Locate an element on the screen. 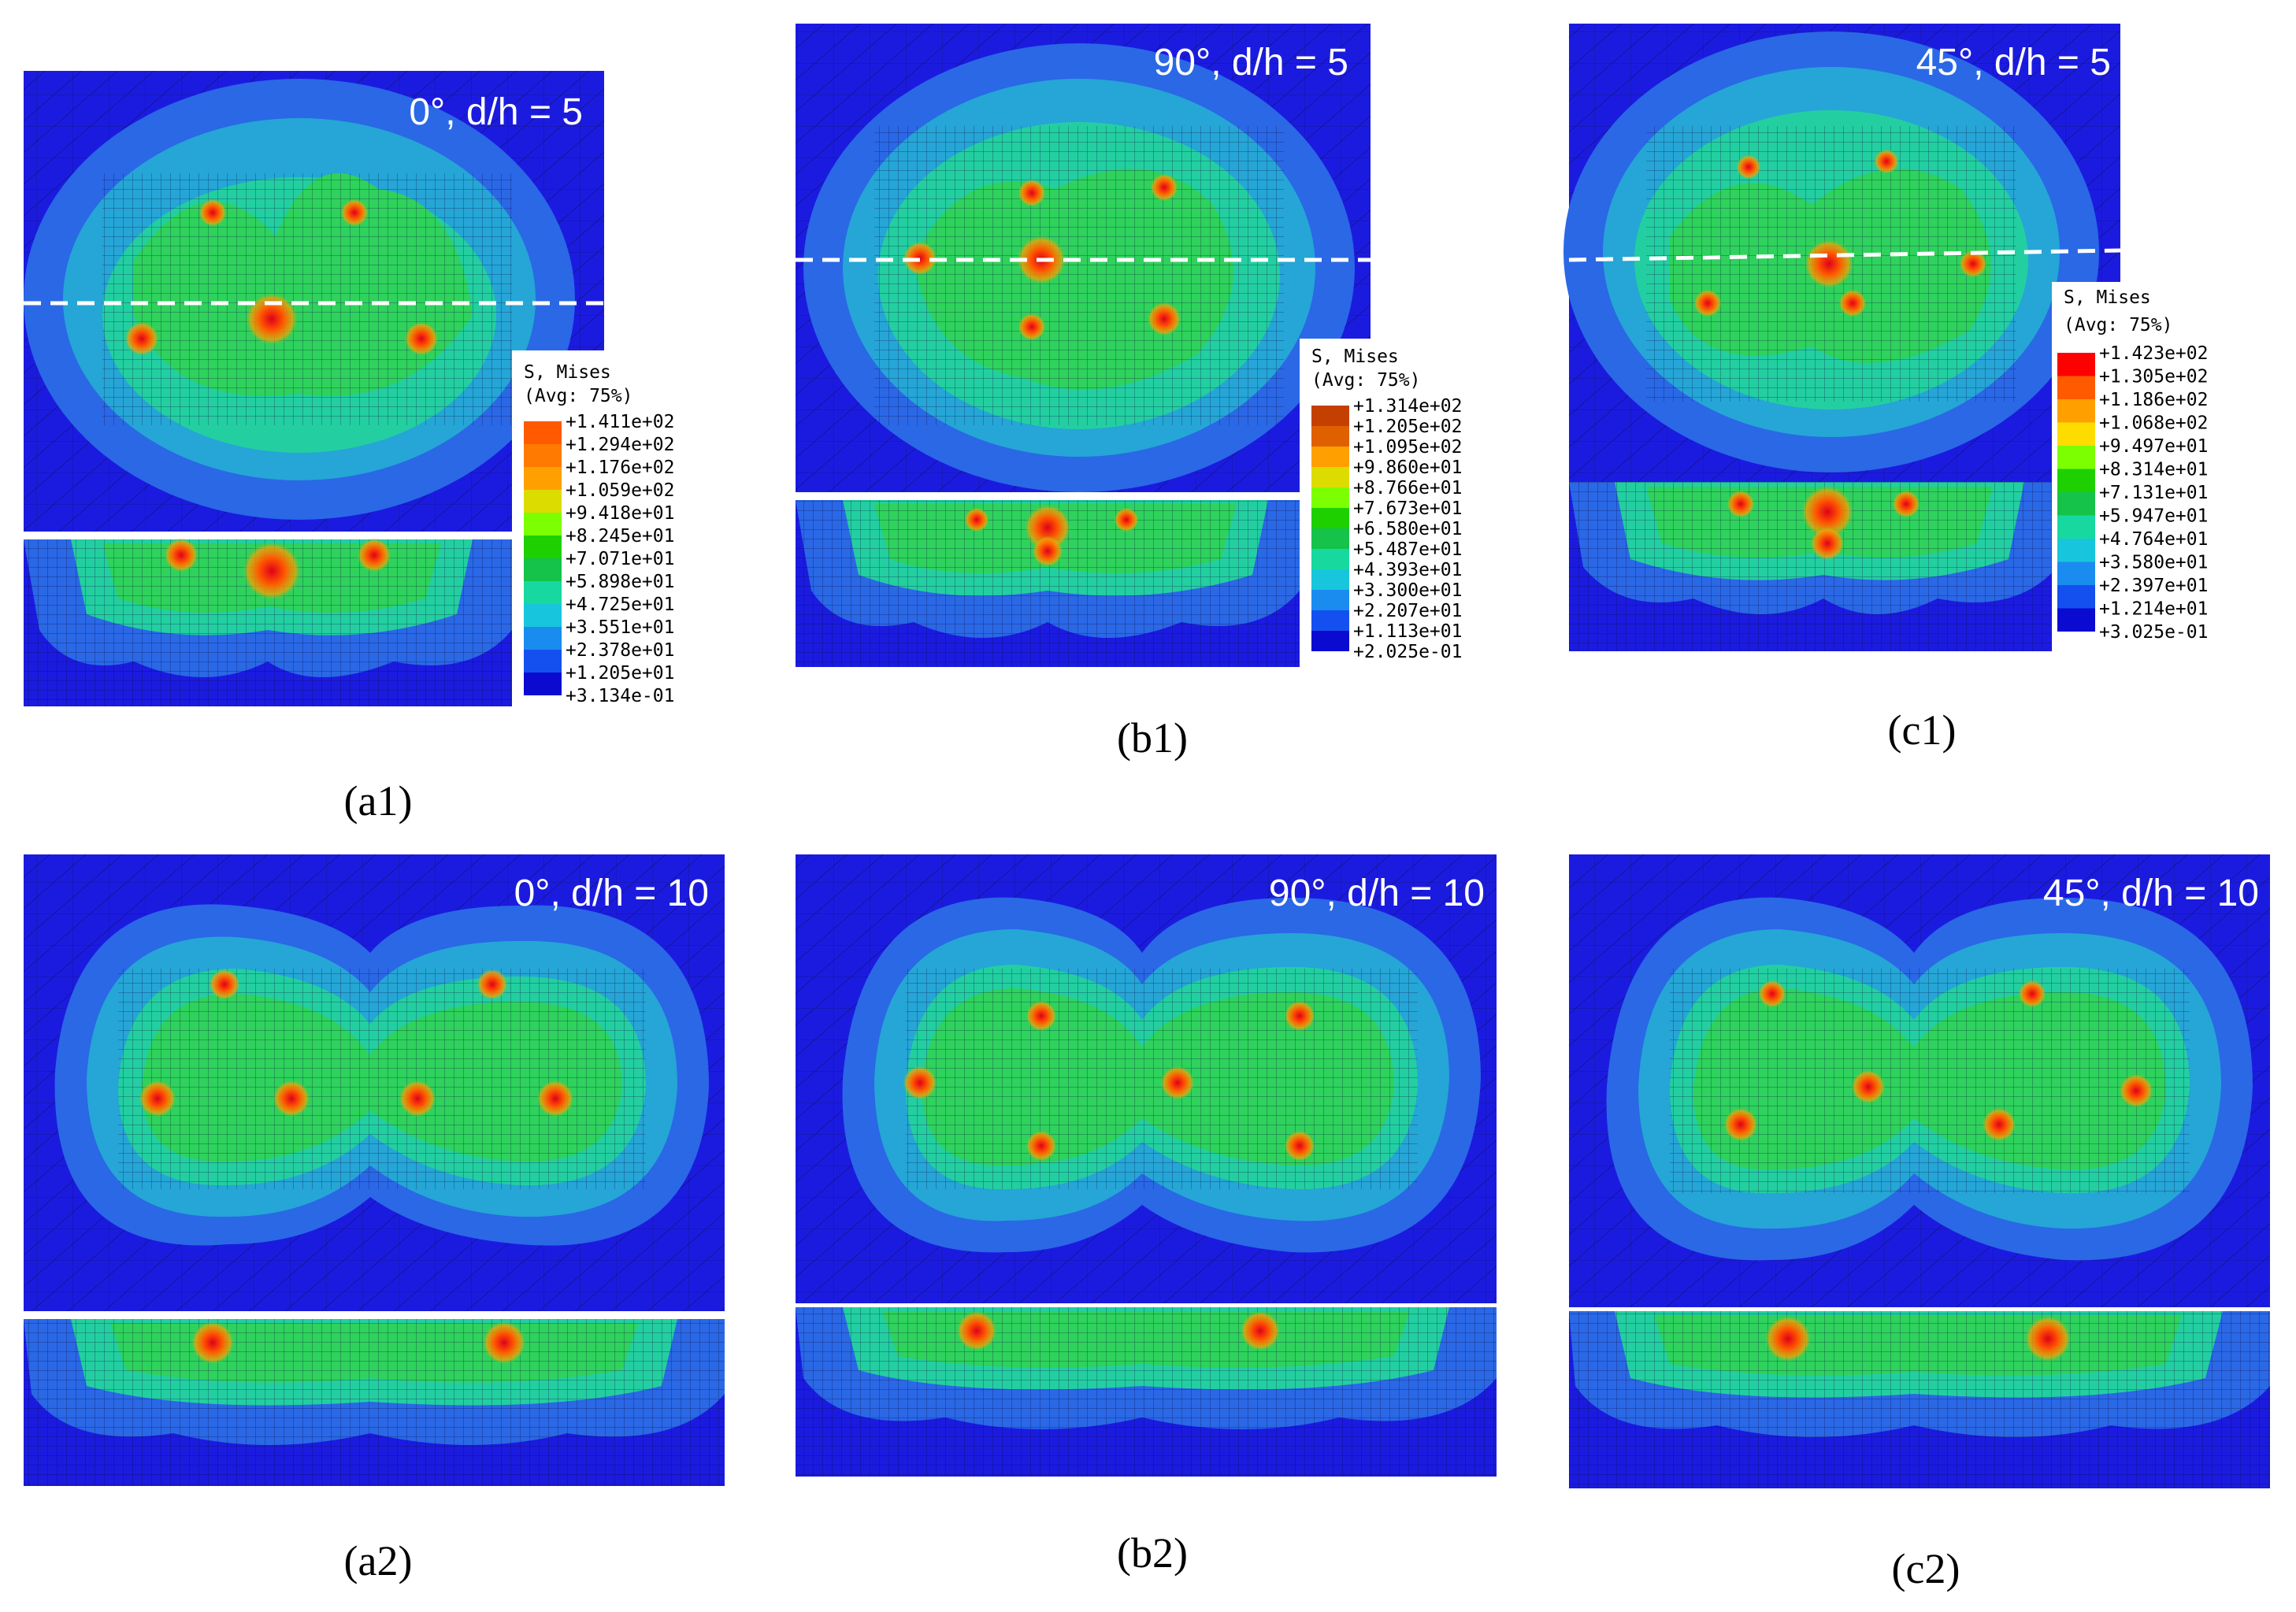  panel-a2: 0°, d/h = 10 (a2) is located at coordinates (374, 1219).